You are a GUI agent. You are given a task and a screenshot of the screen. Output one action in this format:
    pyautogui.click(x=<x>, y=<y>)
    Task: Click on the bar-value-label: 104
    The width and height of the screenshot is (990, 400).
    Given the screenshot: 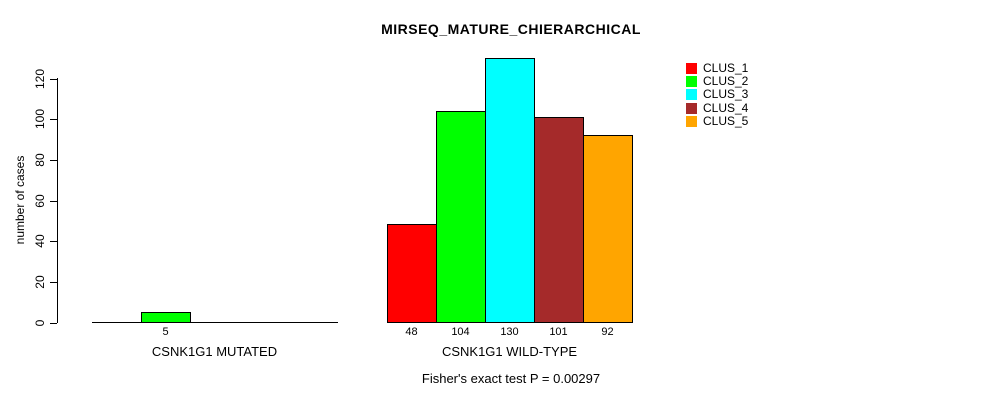 What is the action you would take?
    pyautogui.click(x=460, y=332)
    